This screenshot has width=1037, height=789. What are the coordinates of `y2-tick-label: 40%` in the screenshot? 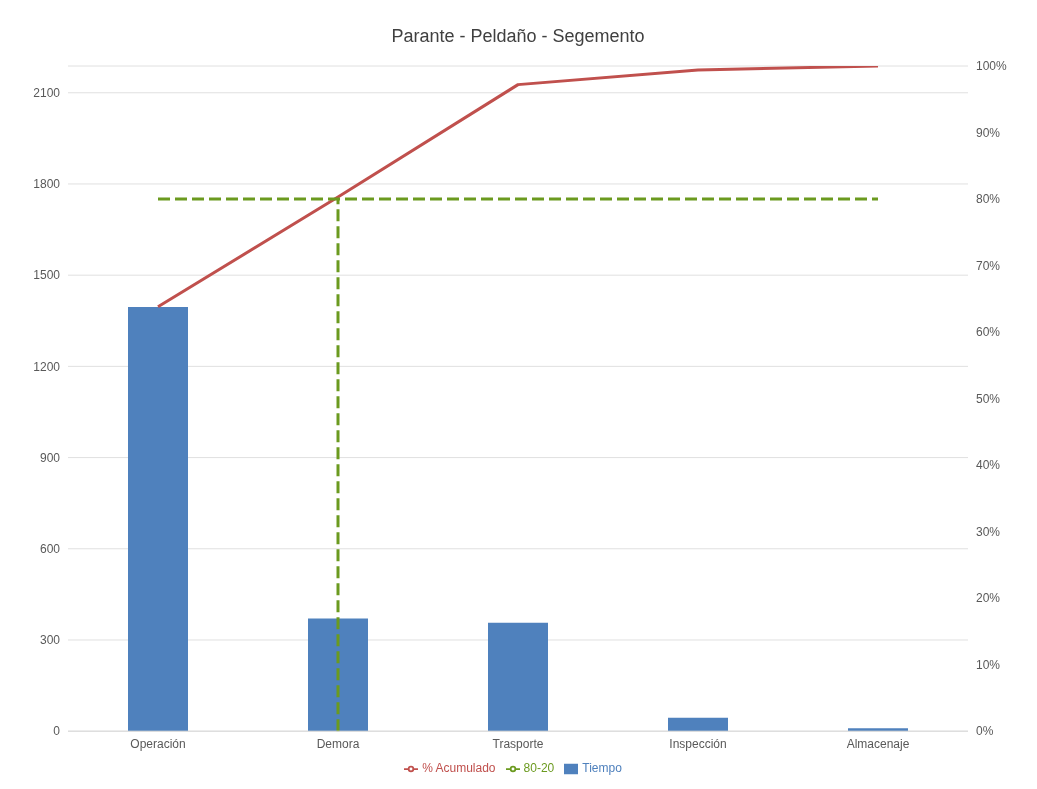 It's located at (988, 465).